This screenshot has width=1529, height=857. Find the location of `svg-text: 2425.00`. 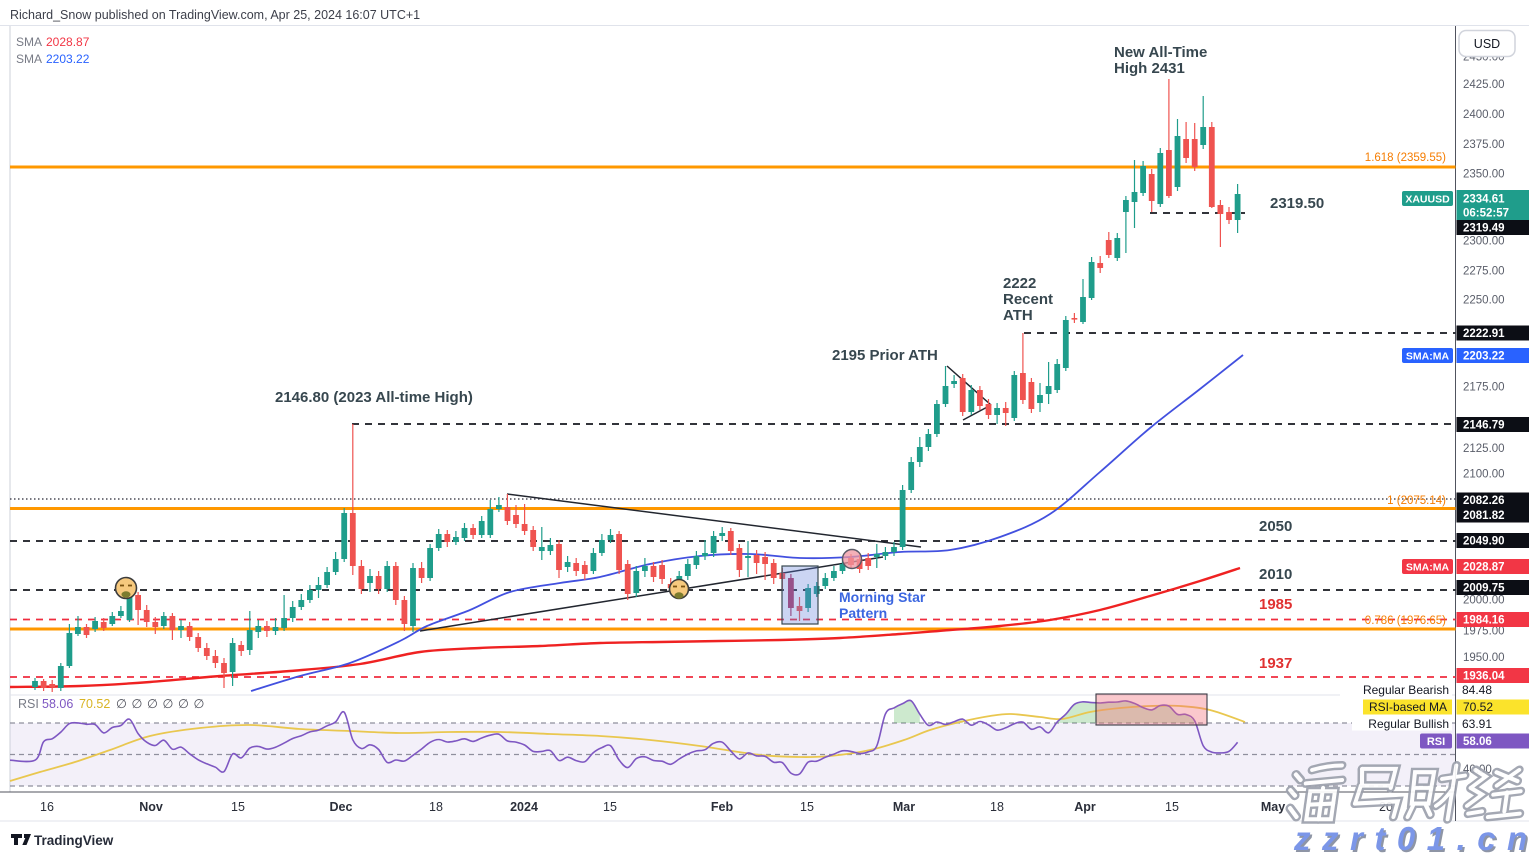

svg-text: 2425.00 is located at coordinates (1484, 85).